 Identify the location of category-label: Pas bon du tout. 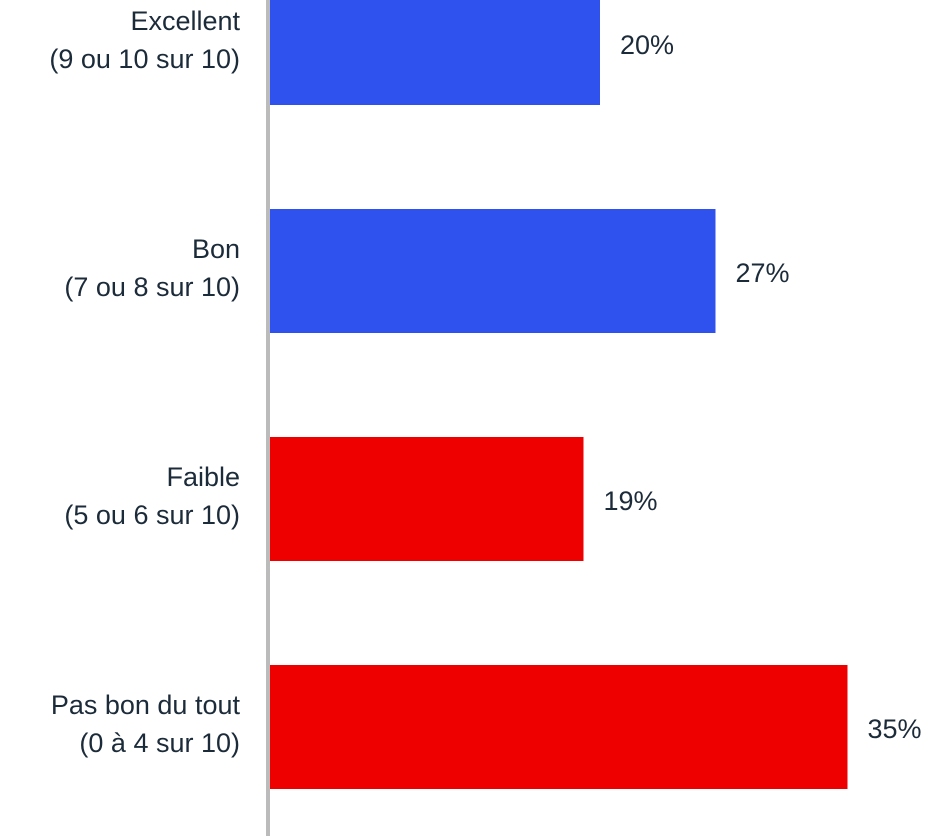
(146, 705).